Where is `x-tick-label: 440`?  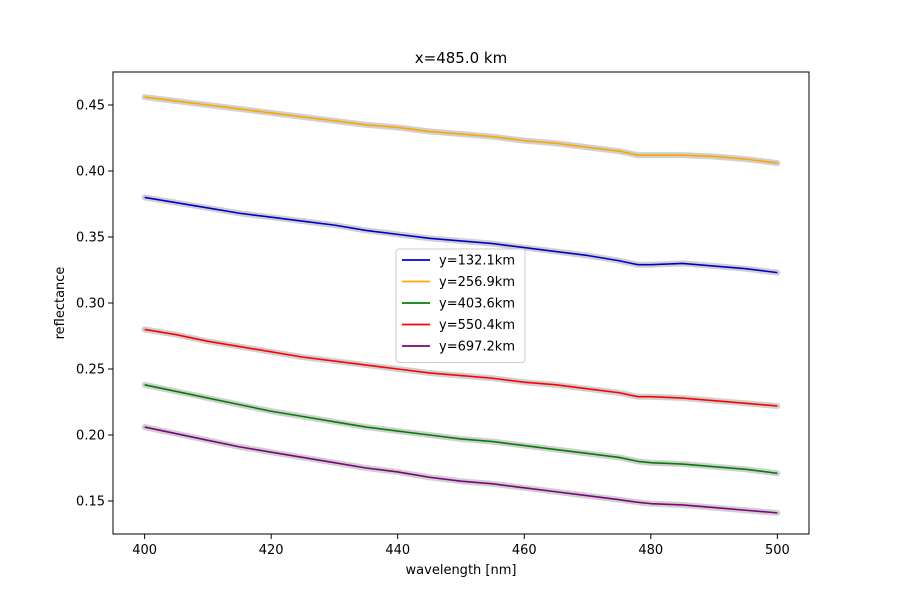
x-tick-label: 440 is located at coordinates (397, 550).